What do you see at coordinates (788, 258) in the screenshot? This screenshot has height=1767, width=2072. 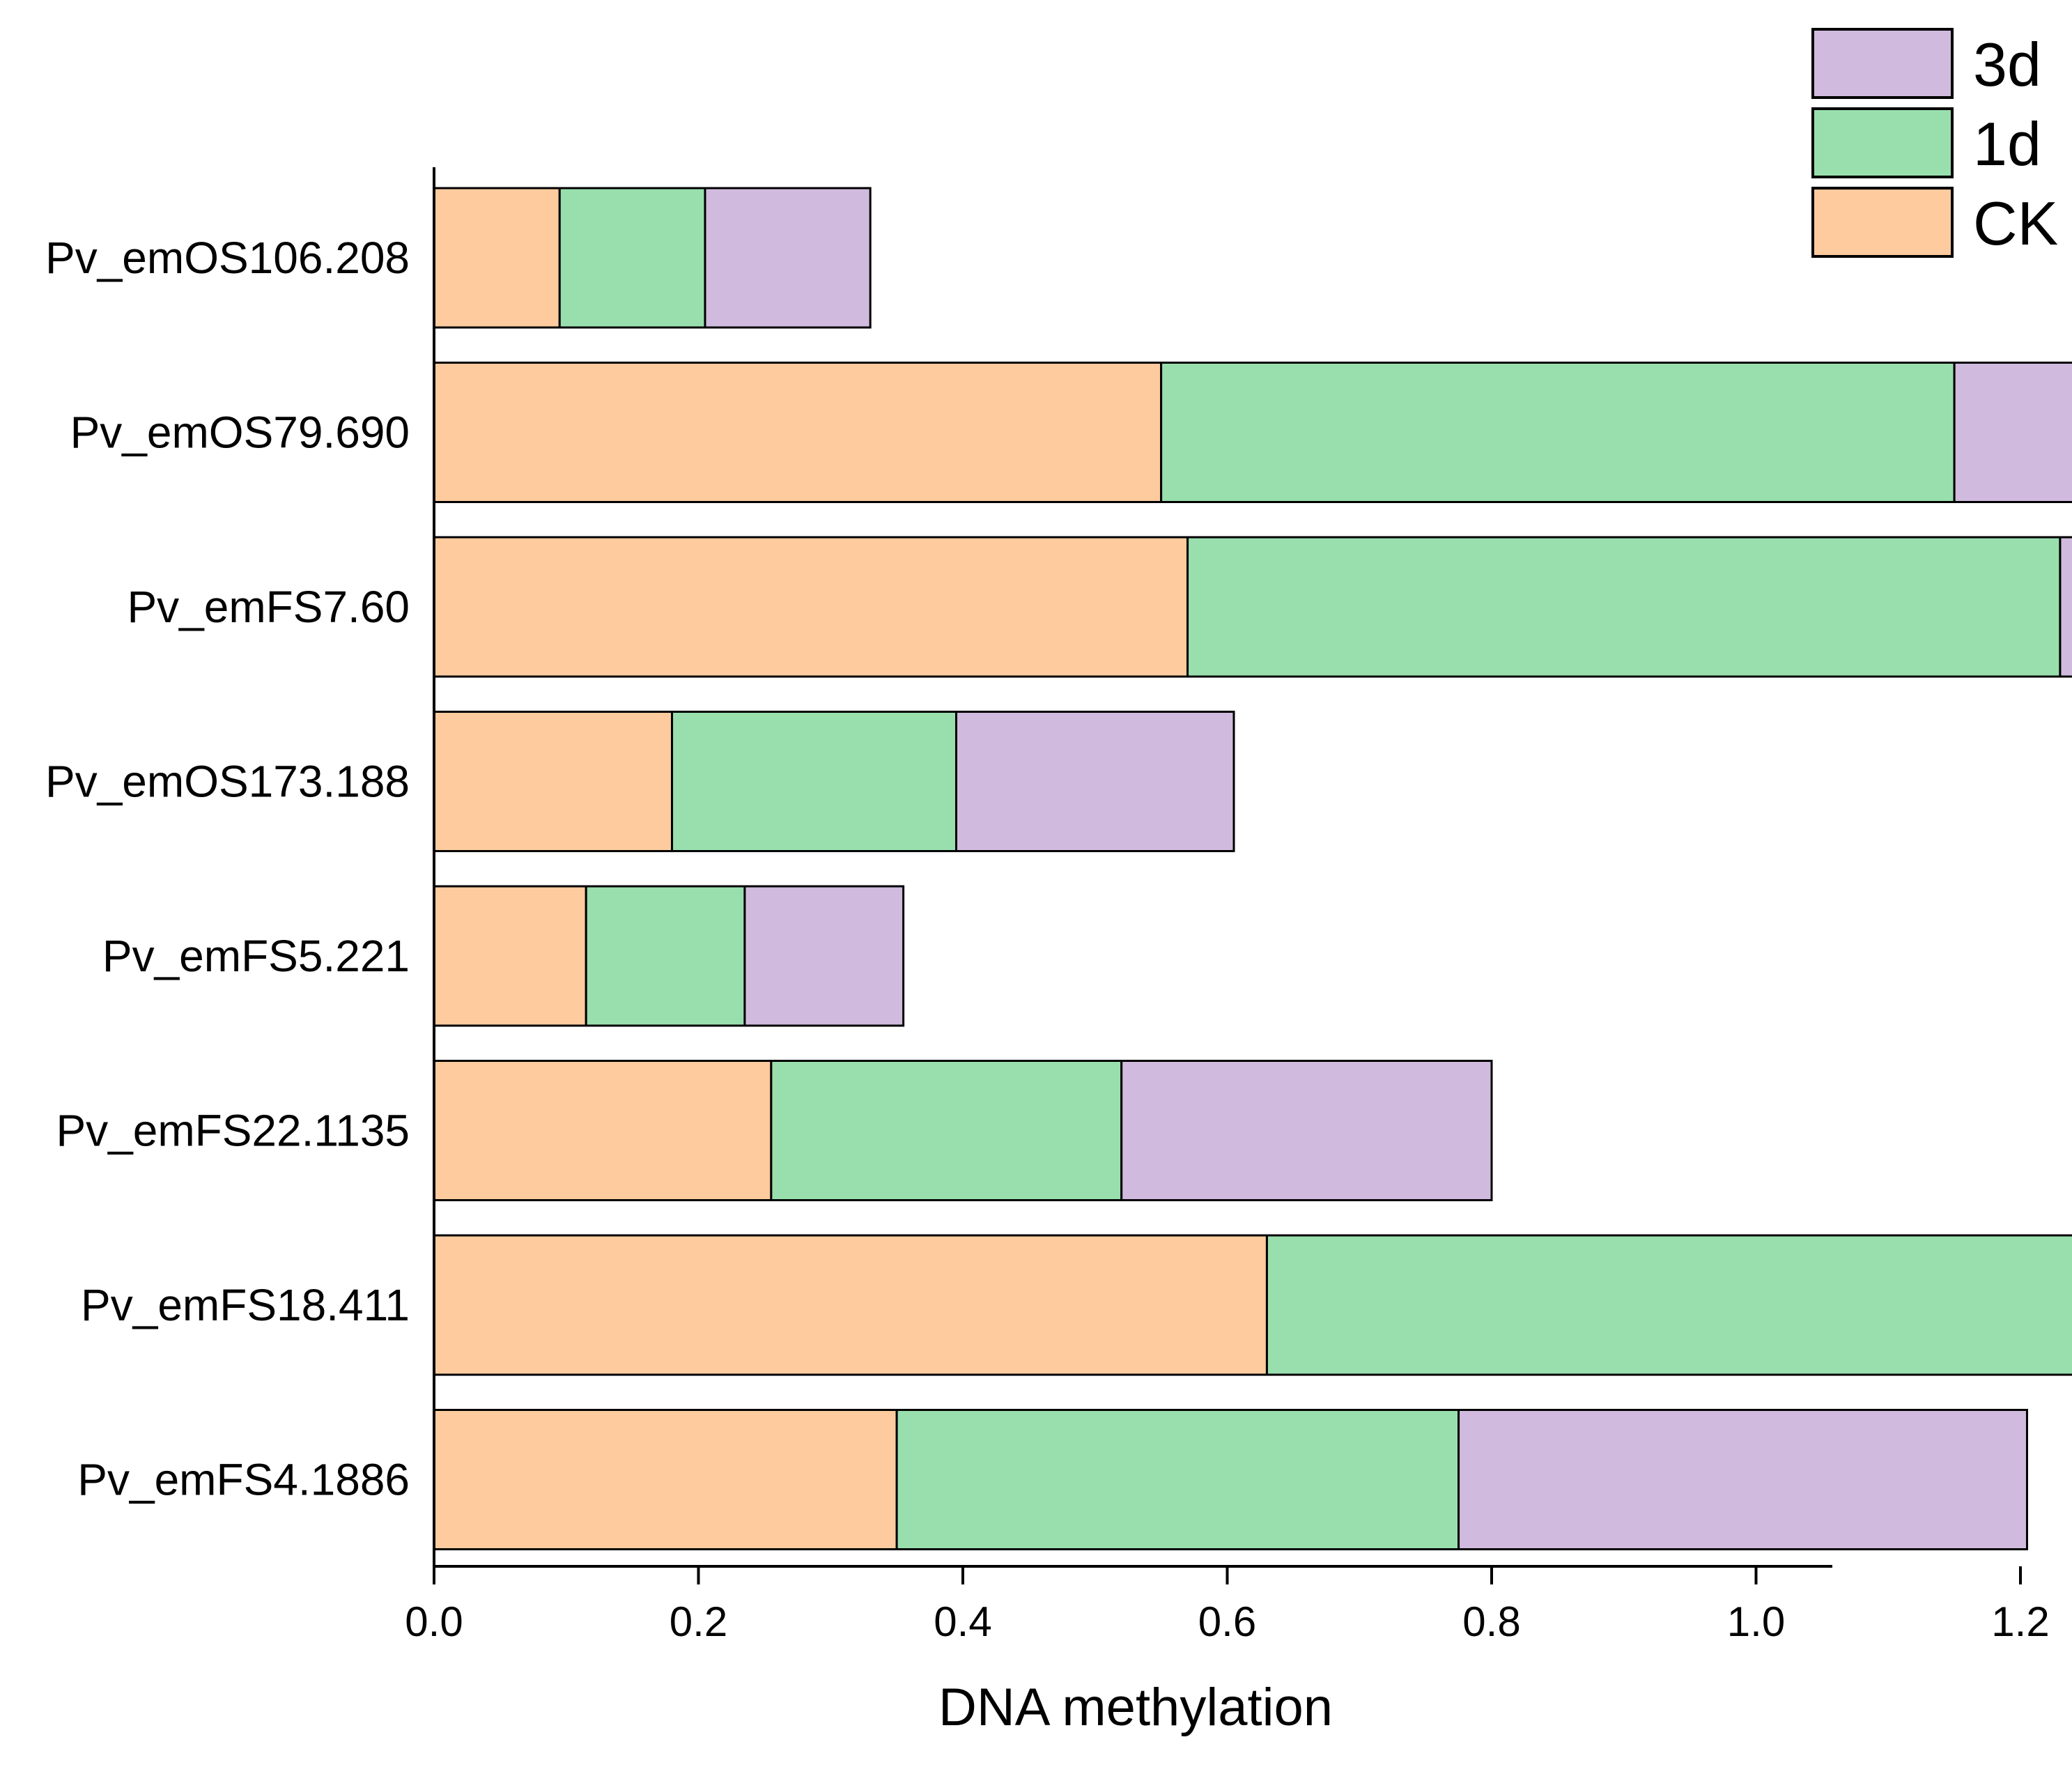 I see `bar-3d-Pv_emOS106.208` at bounding box center [788, 258].